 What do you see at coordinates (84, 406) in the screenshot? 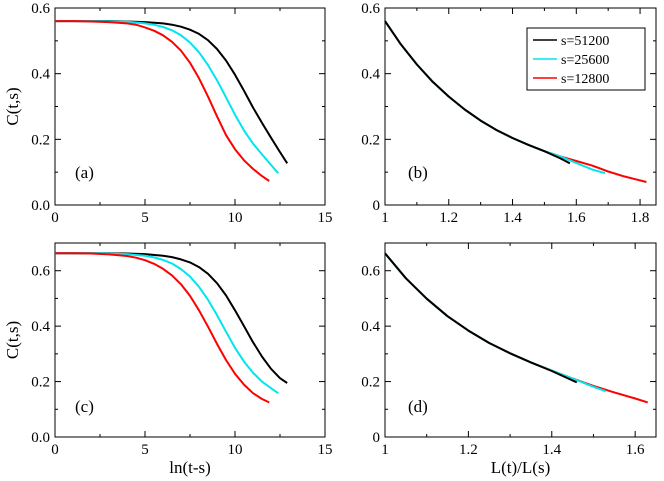
I see `panel-label: (c)` at bounding box center [84, 406].